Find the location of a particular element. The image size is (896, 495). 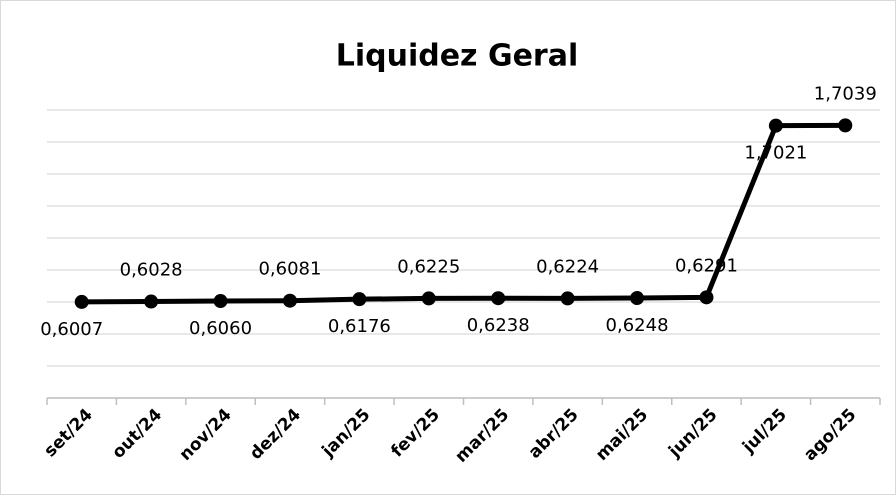

chart-title: Liquidez Geral is located at coordinates (457, 56).